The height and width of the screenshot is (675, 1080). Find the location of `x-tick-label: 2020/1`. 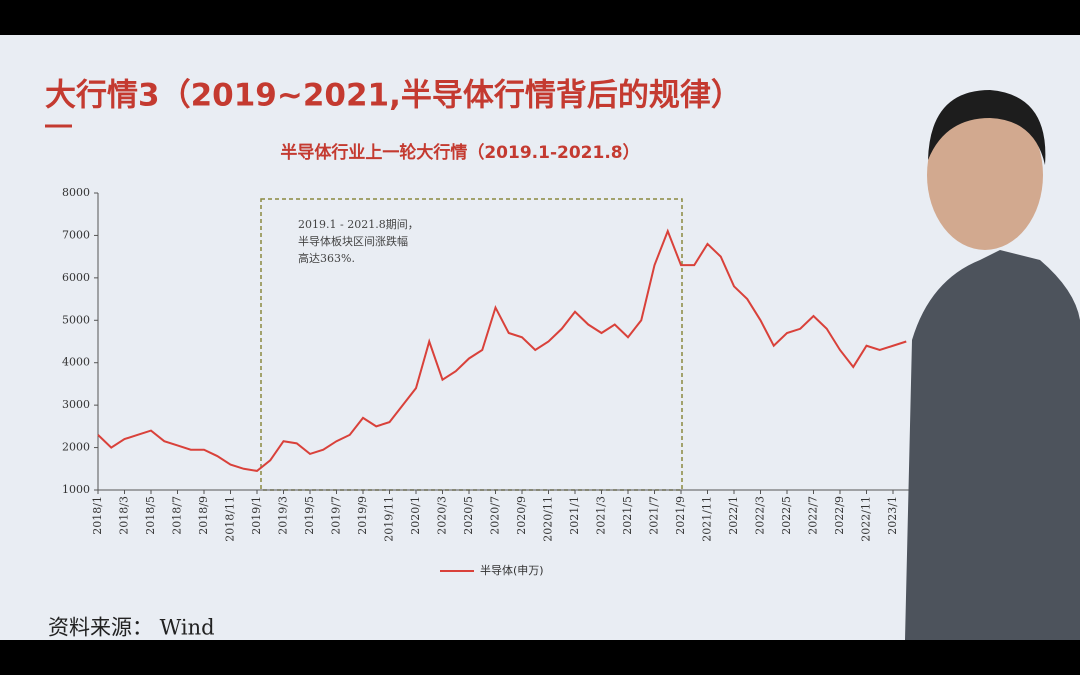

x-tick-label: 2020/1 is located at coordinates (415, 515).